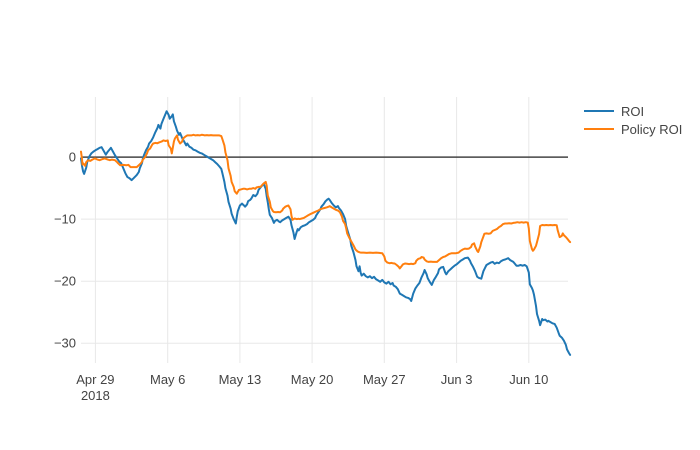 This screenshot has width=700, height=450. I want to click on x-tick-year-label: 2018, so click(95, 395).